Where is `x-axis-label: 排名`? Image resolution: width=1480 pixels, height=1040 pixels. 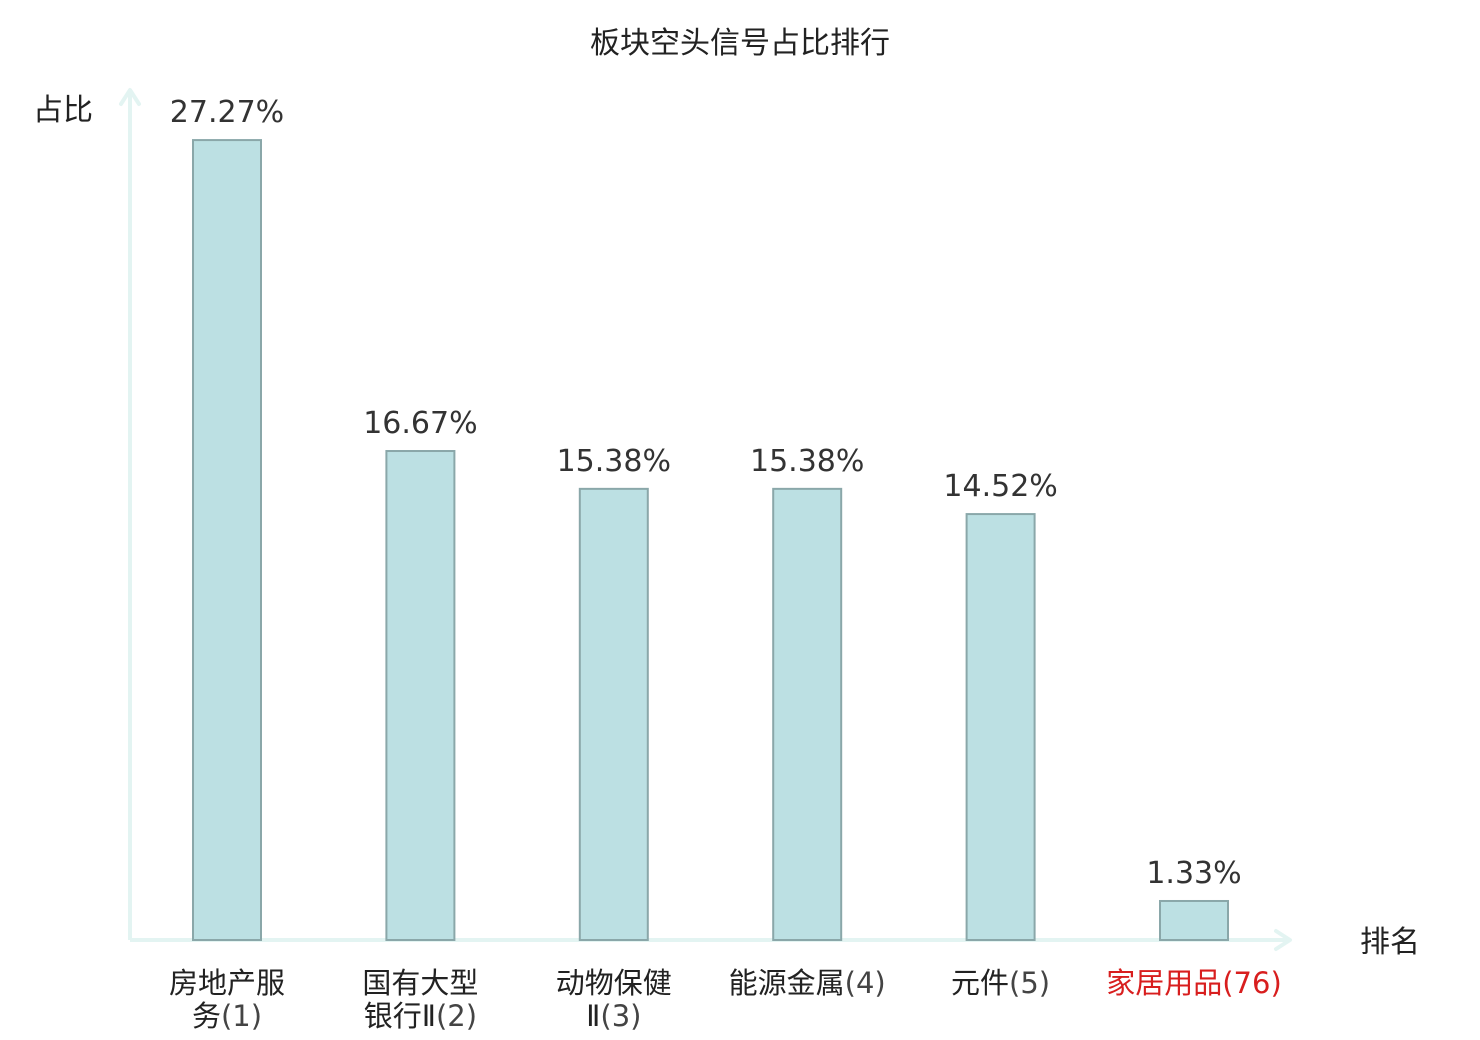
x-axis-label: 排名 is located at coordinates (1390, 942).